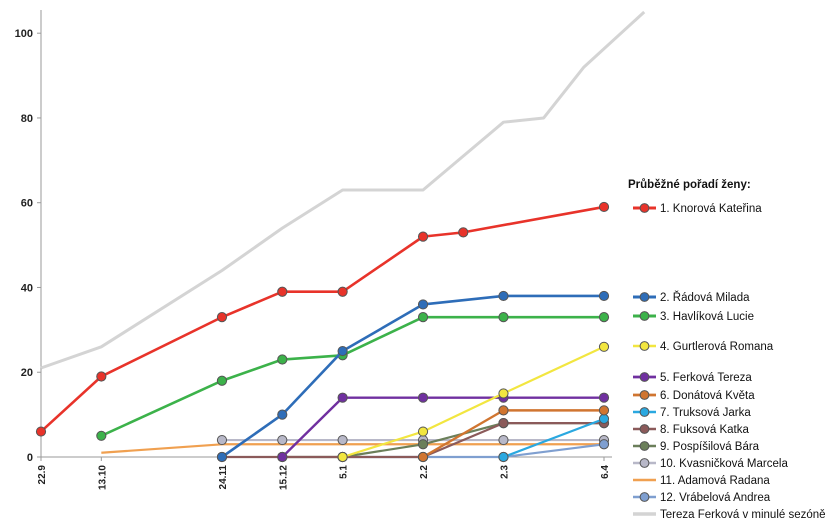 This screenshot has width=839, height=521. What do you see at coordinates (689, 185) in the screenshot?
I see `legend-title: Průběžné pořadí ženy:` at bounding box center [689, 185].